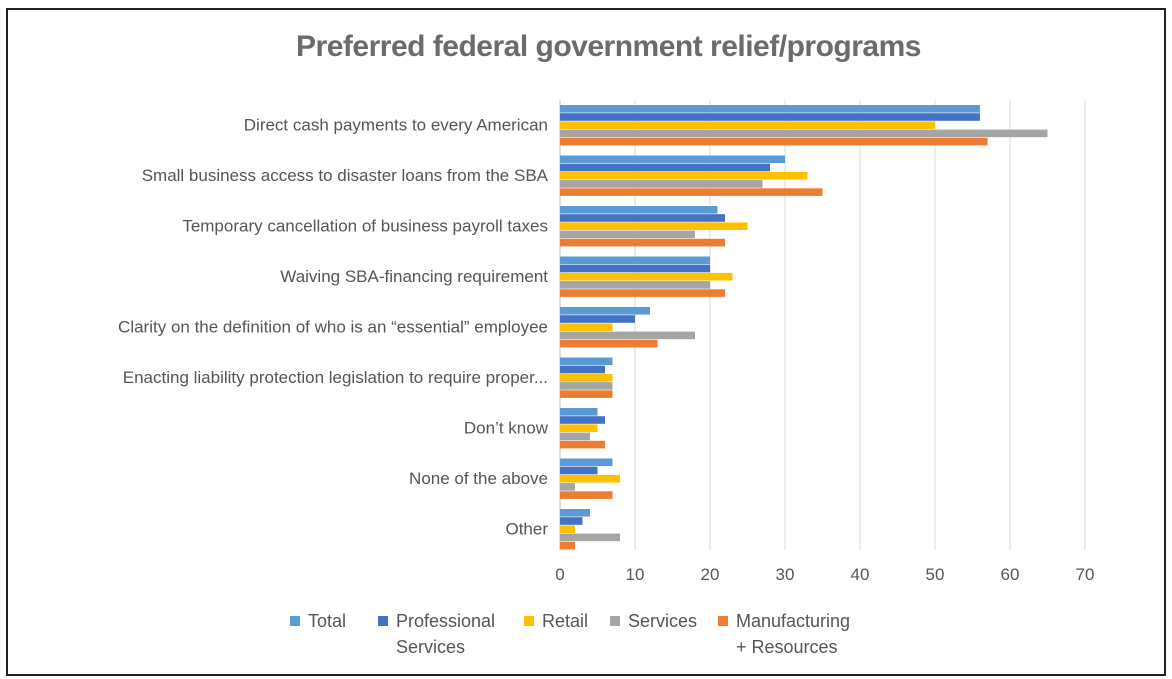  I want to click on legend-label-manufacturing-line1: Manufacturing, so click(793, 621).